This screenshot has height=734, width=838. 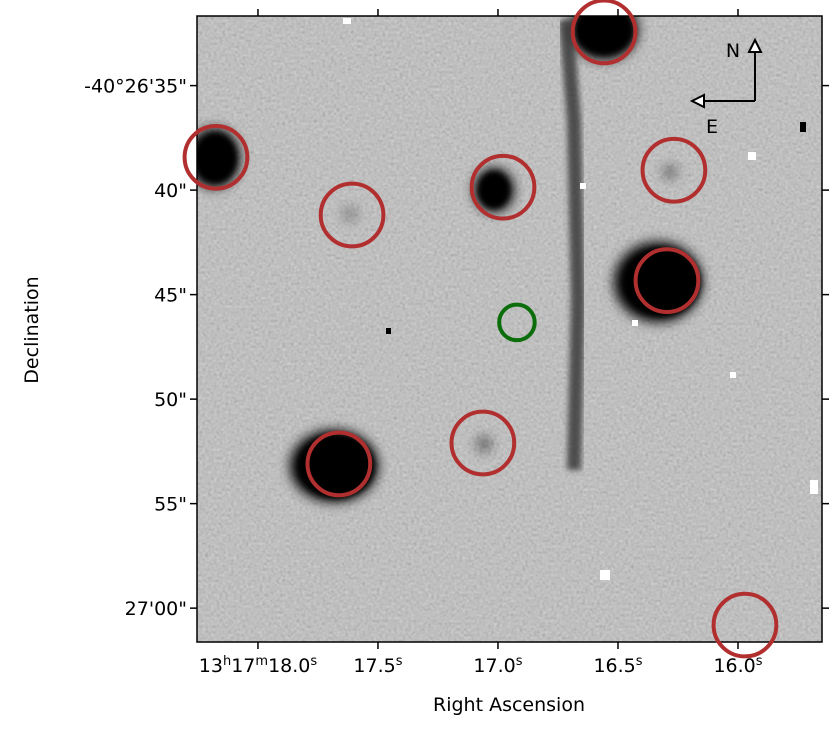 I want to click on x-tick-label: 16.5s, so click(x=617, y=666).